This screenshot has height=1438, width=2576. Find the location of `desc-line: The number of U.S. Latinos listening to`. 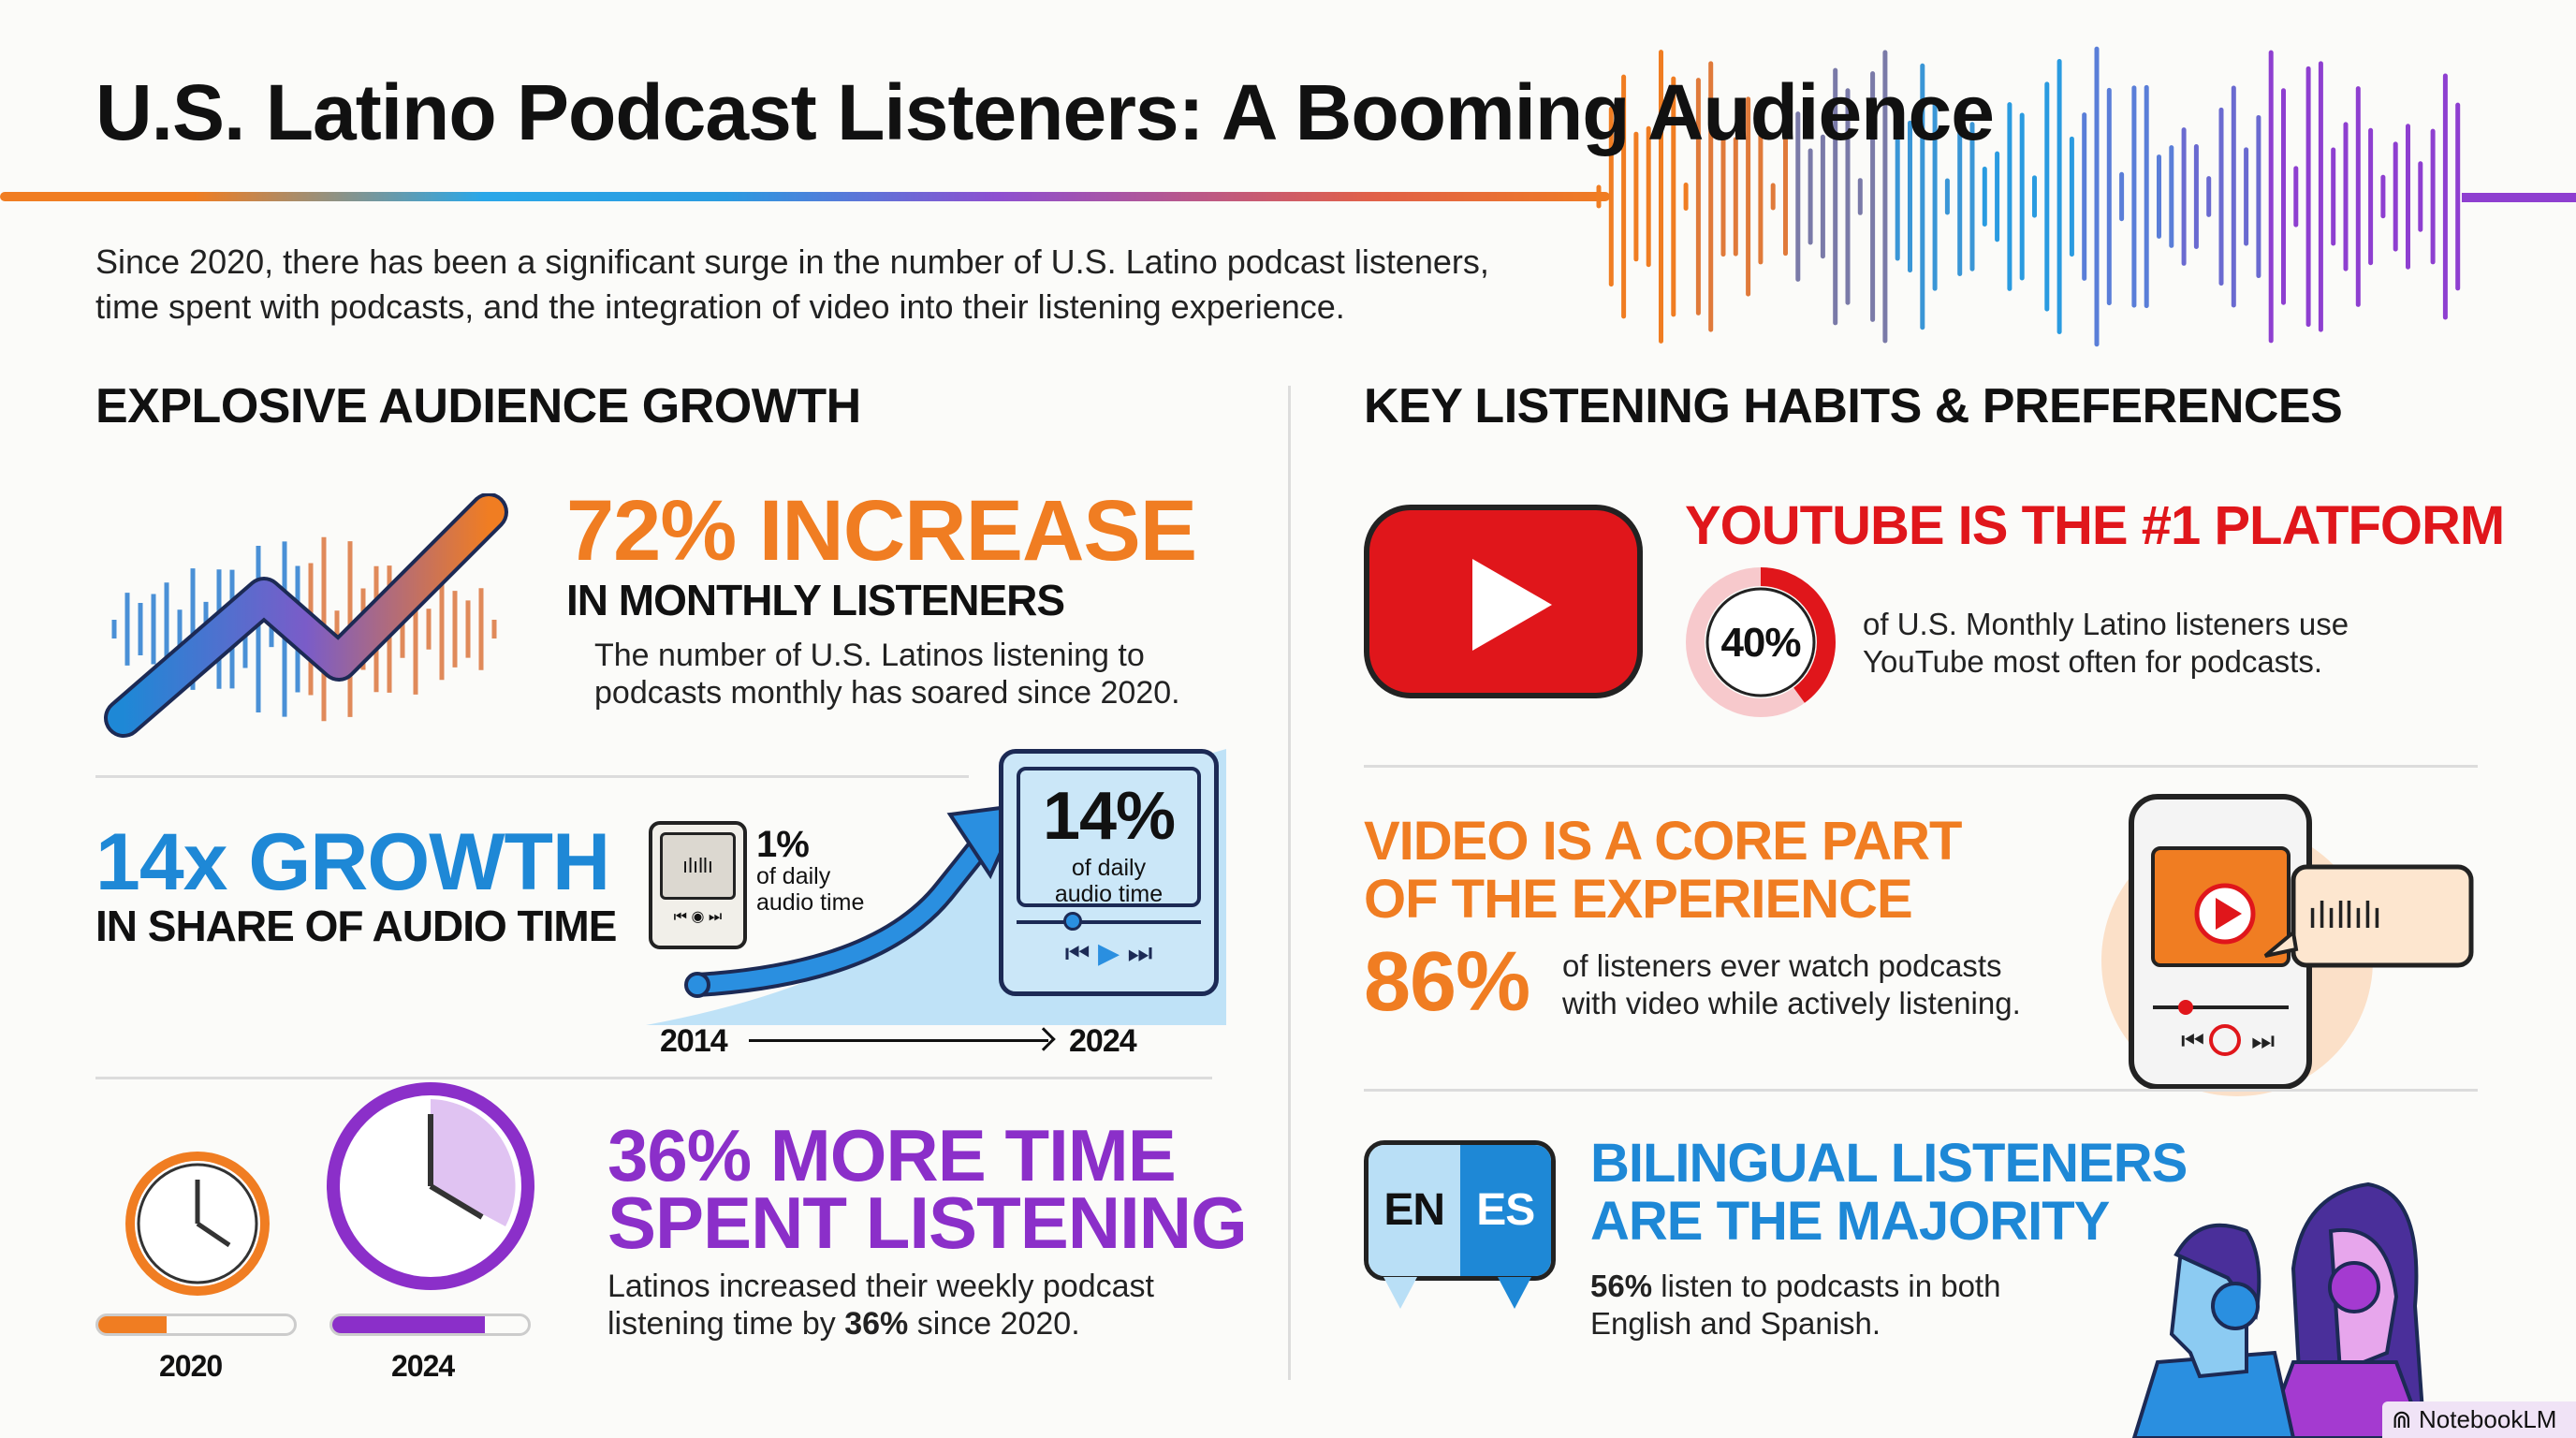

desc-line: The number of U.S. Latinos listening to is located at coordinates (869, 655).